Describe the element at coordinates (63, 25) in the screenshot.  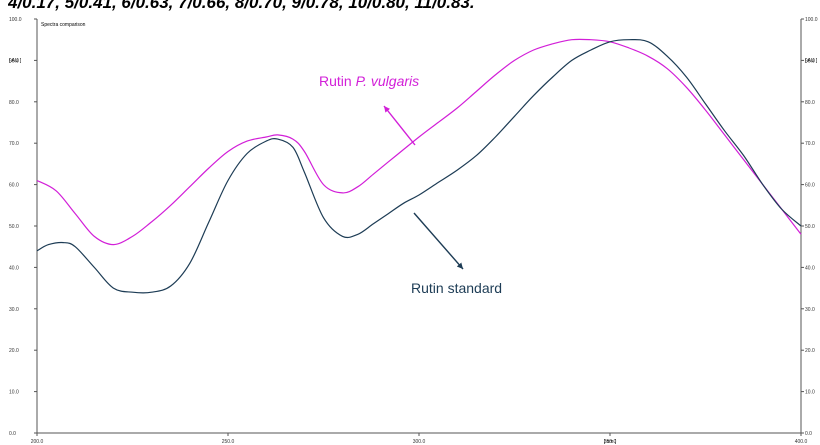
I see `chart-title: Spectra comparison` at that location.